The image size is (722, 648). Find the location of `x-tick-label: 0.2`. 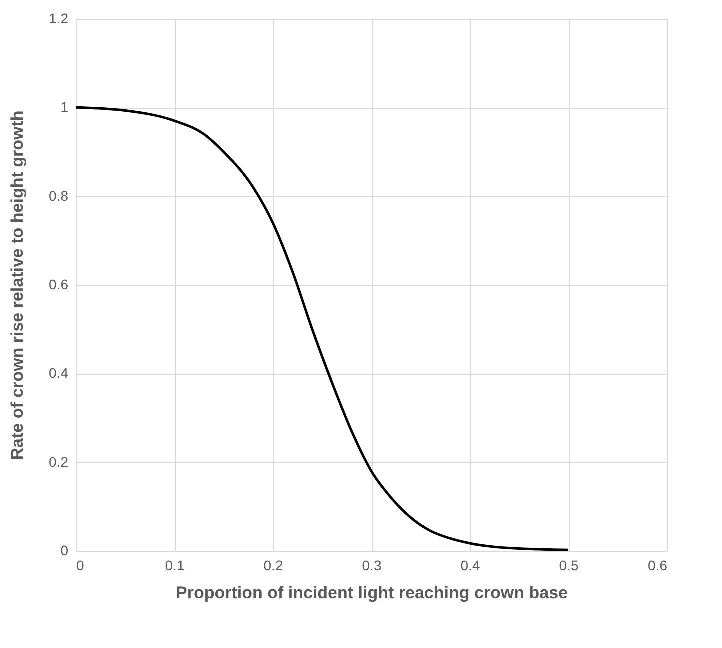

x-tick-label: 0.2 is located at coordinates (274, 566).